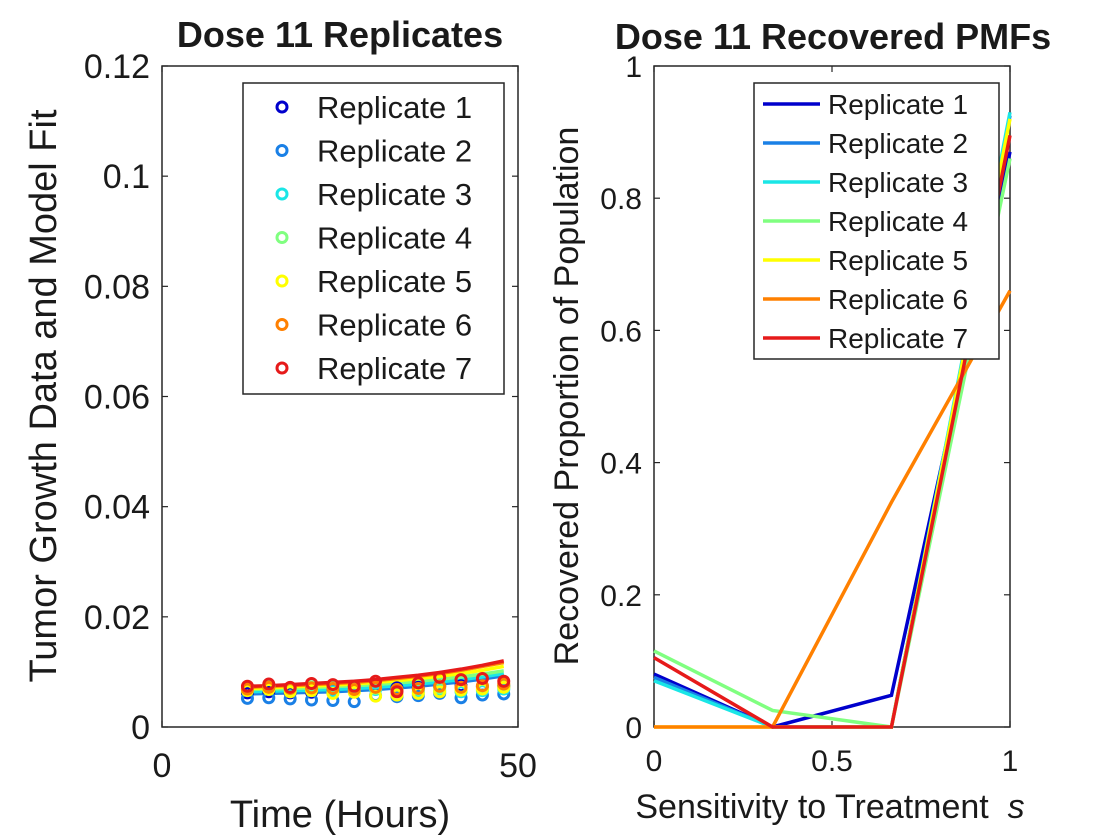 The height and width of the screenshot is (840, 1120). Describe the element at coordinates (117, 618) in the screenshot. I see `y-tick-label: 0.02` at that location.